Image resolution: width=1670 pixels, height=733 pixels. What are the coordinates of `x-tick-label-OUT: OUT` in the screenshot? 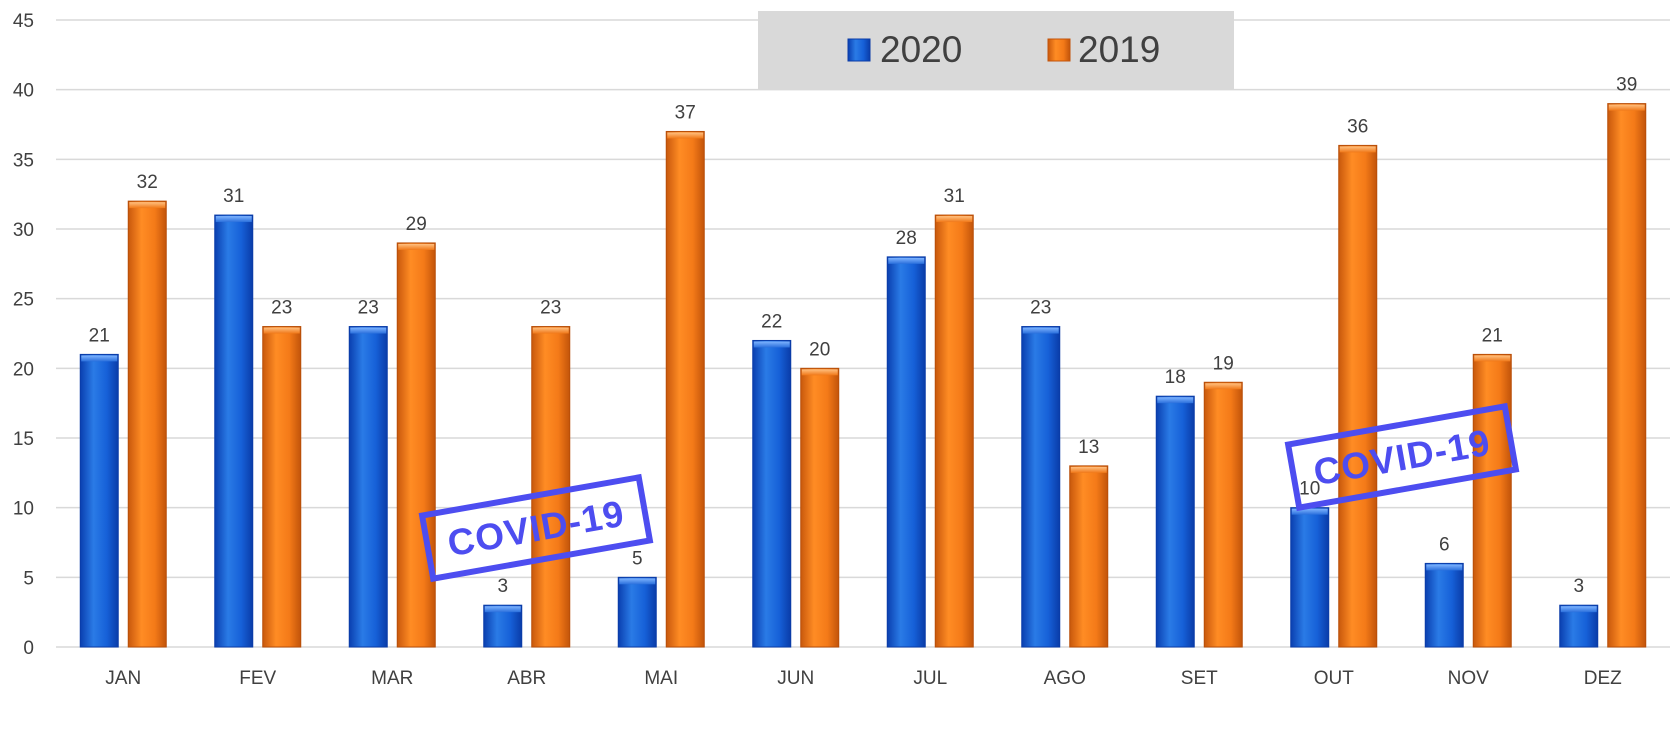 It's located at (1334, 678).